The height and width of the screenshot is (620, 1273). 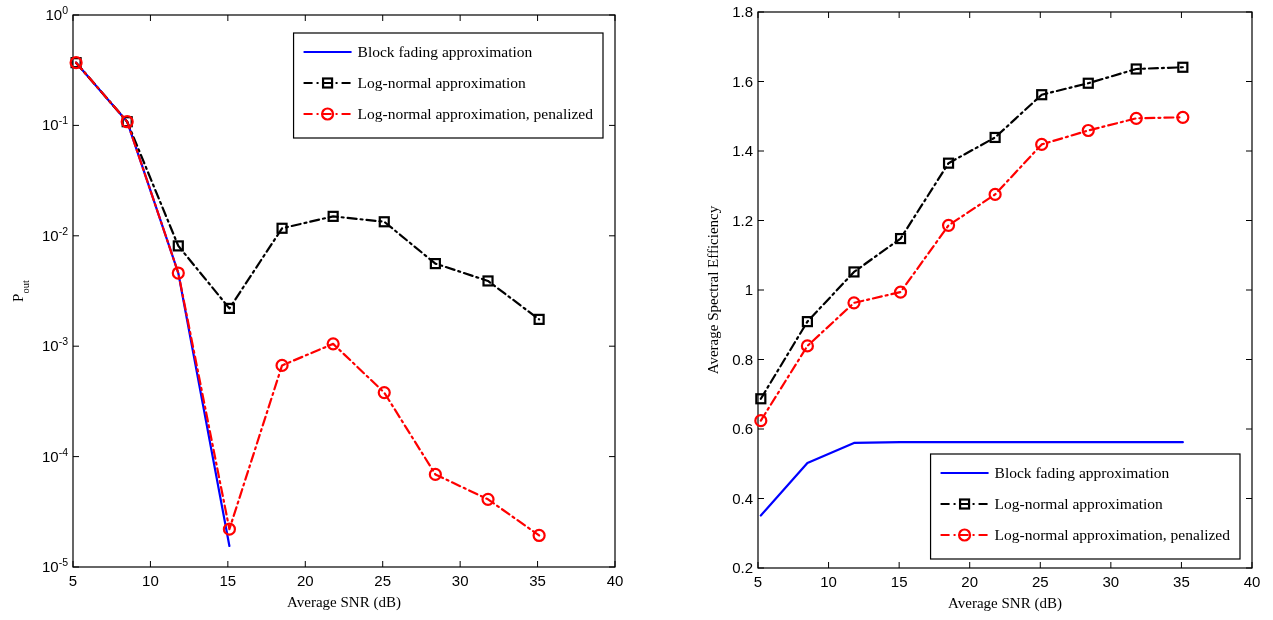 What do you see at coordinates (55, 234) in the screenshot?
I see `y-tick-label: 10$^{-2}$` at bounding box center [55, 234].